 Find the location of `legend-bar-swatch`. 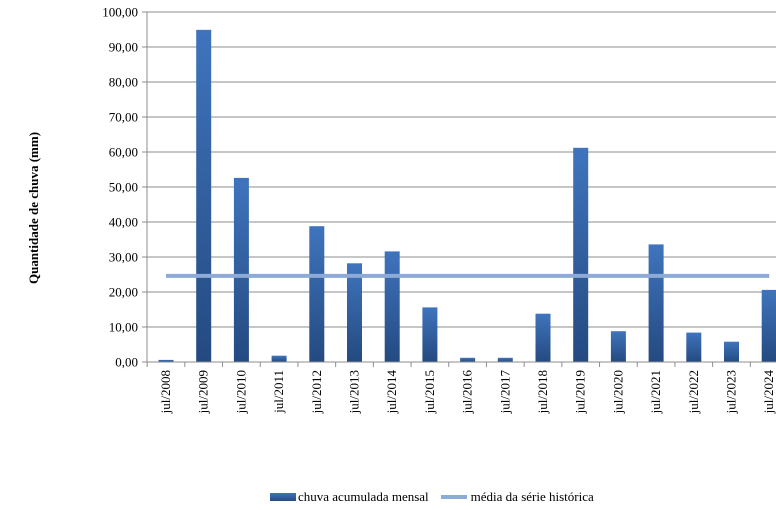

legend-bar-swatch is located at coordinates (283, 497).